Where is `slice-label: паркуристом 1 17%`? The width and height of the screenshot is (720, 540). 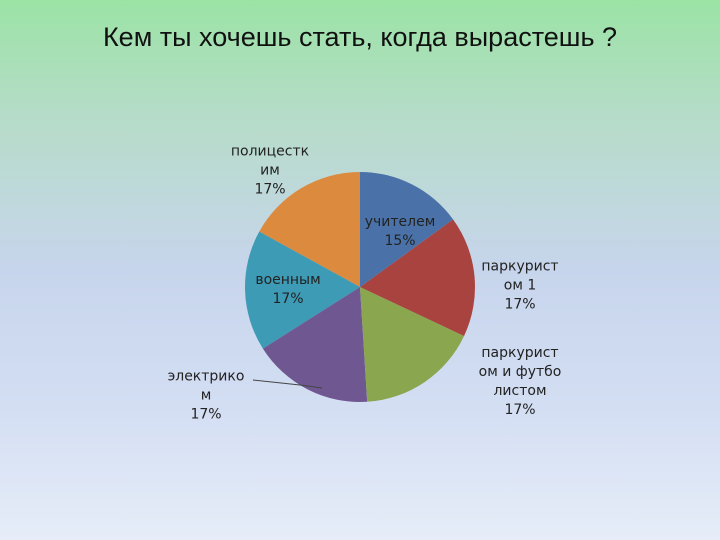
slice-label: паркуристом 1 17% is located at coordinates (520, 286).